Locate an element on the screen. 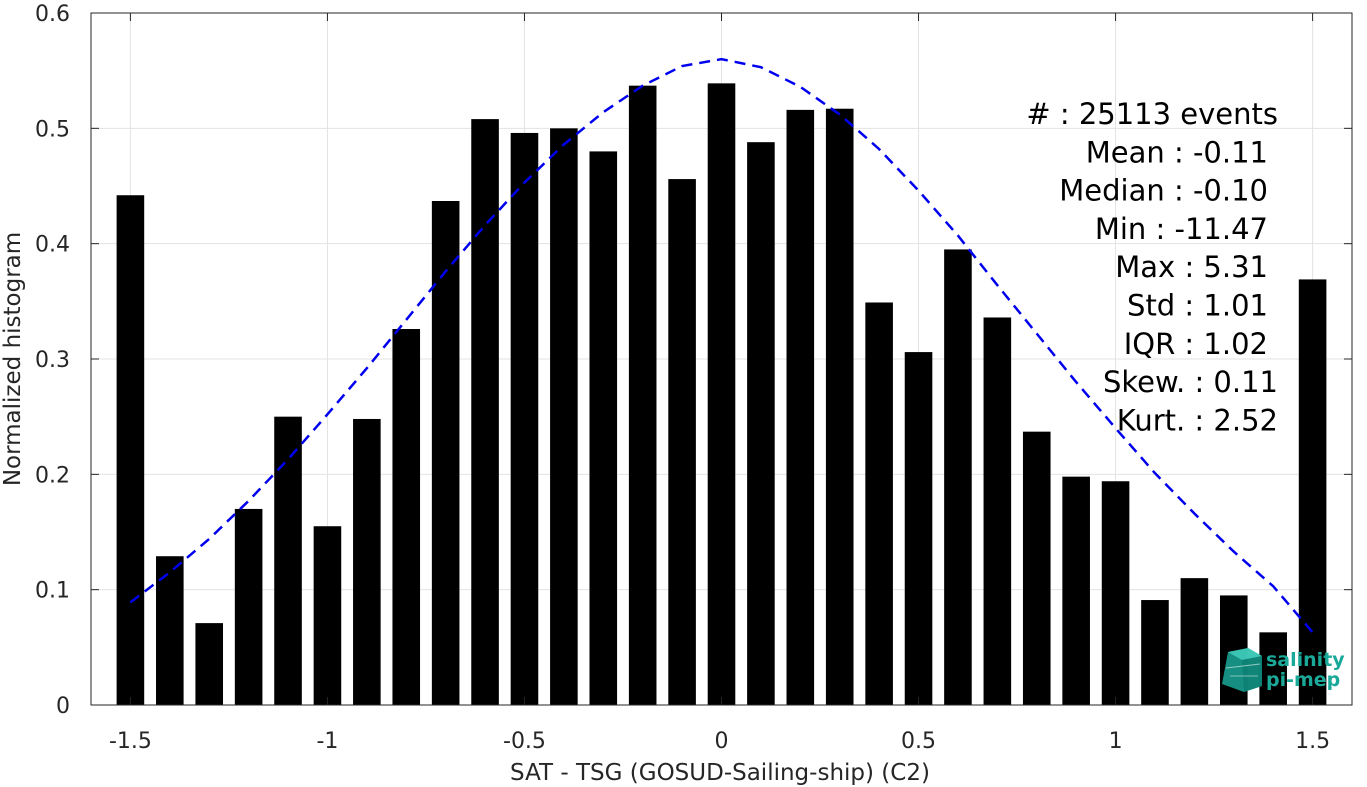  y-tick-label: 0 is located at coordinates (63, 706).